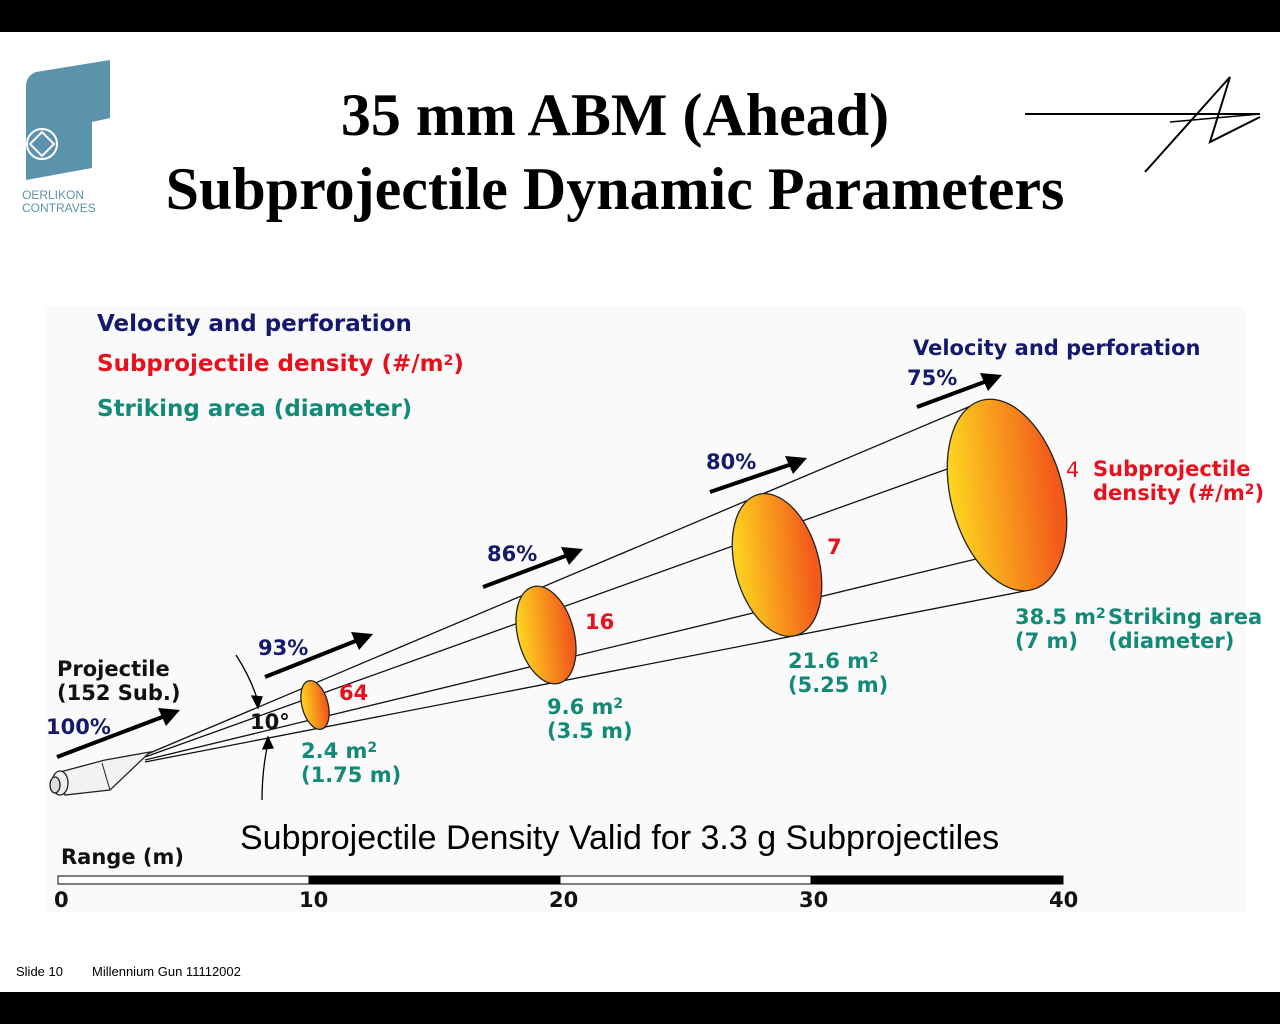 The image size is (1280, 1024). What do you see at coordinates (814, 900) in the screenshot?
I see `range-tick-30: 30` at bounding box center [814, 900].